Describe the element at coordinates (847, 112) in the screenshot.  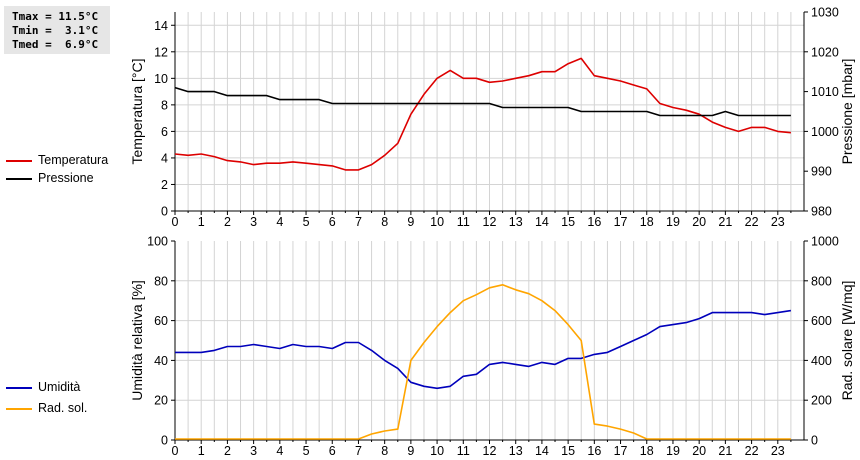
I see `temp-pressure-y-right-title: Pressione [mbar]` at that location.